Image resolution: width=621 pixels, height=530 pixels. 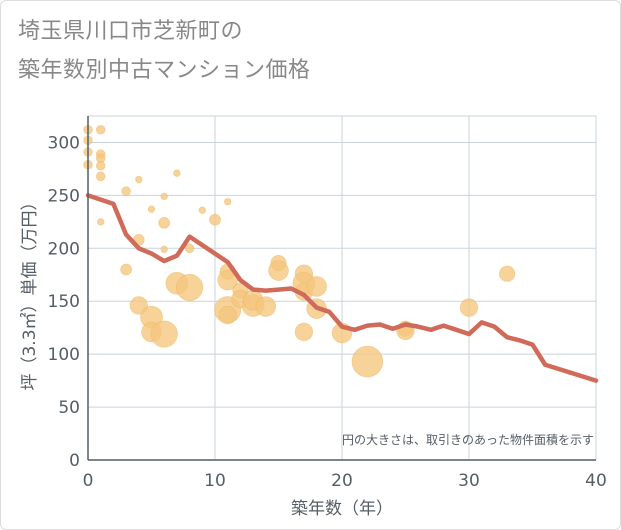 I want to click on y-tick-label: 100, so click(x=64, y=355).